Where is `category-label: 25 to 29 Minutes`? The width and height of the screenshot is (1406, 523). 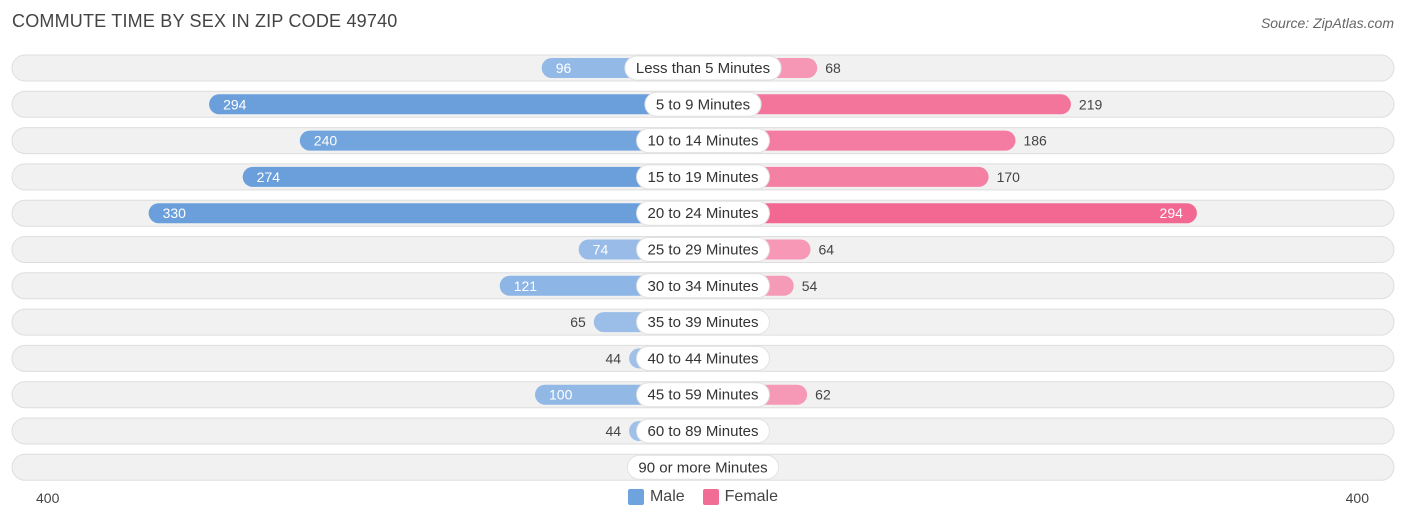
category-label: 25 to 29 Minutes is located at coordinates (703, 250).